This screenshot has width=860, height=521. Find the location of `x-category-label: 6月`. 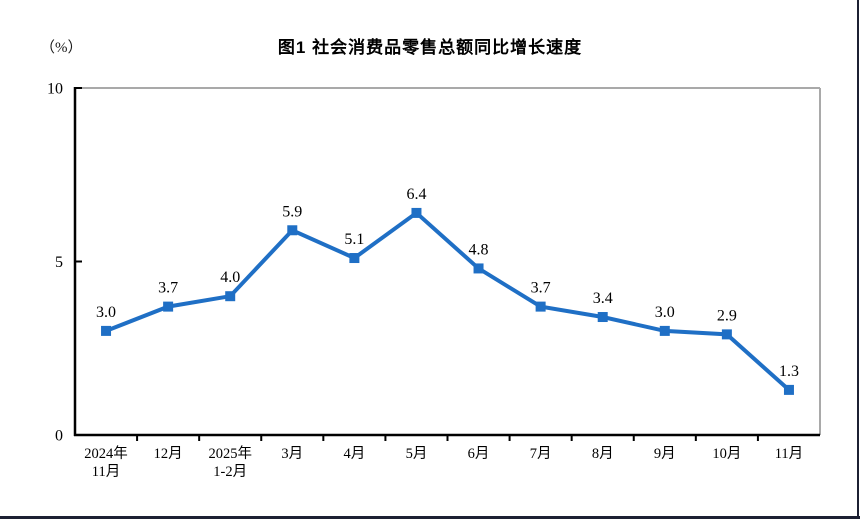

x-category-label: 6月 is located at coordinates (479, 454).